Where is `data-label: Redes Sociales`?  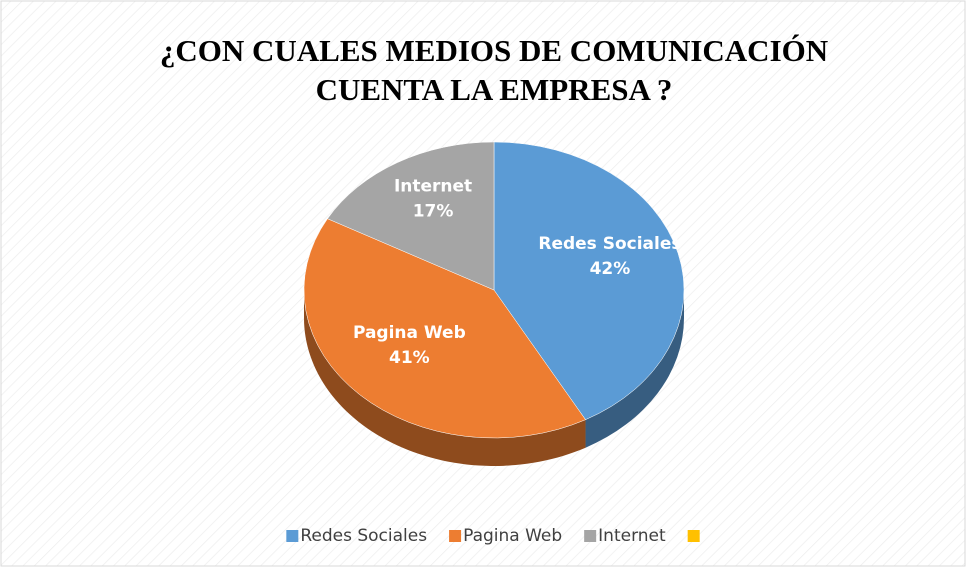 data-label: Redes Sociales is located at coordinates (609, 244).